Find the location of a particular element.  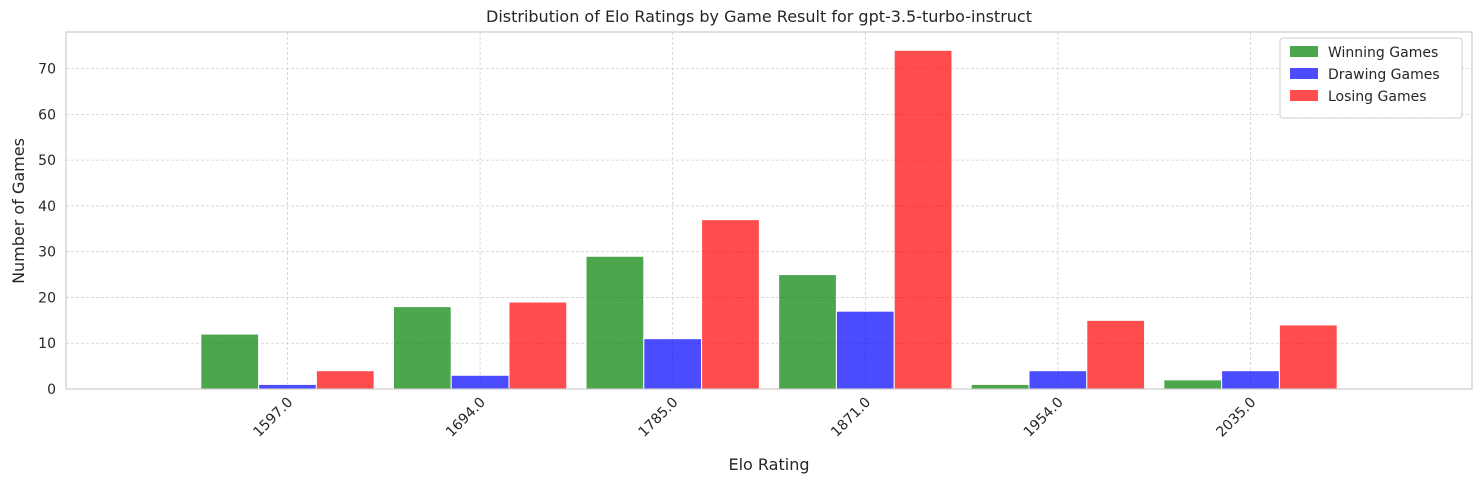

legend-box is located at coordinates (1371, 78).